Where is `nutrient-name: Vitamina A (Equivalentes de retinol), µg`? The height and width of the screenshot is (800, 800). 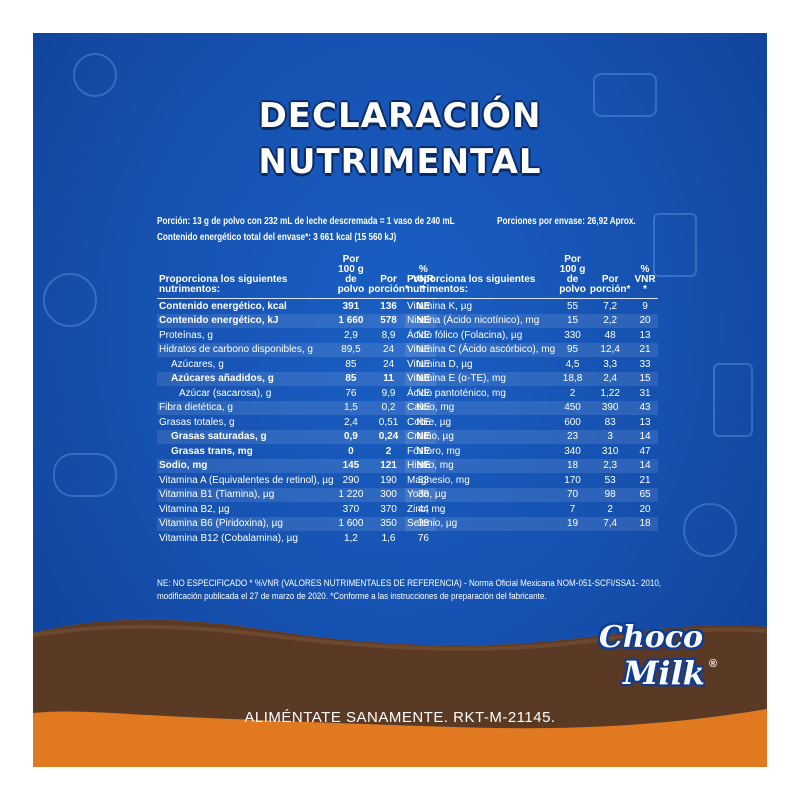 nutrient-name: Vitamina A (Equivalentes de retinol), µg is located at coordinates (246, 480).